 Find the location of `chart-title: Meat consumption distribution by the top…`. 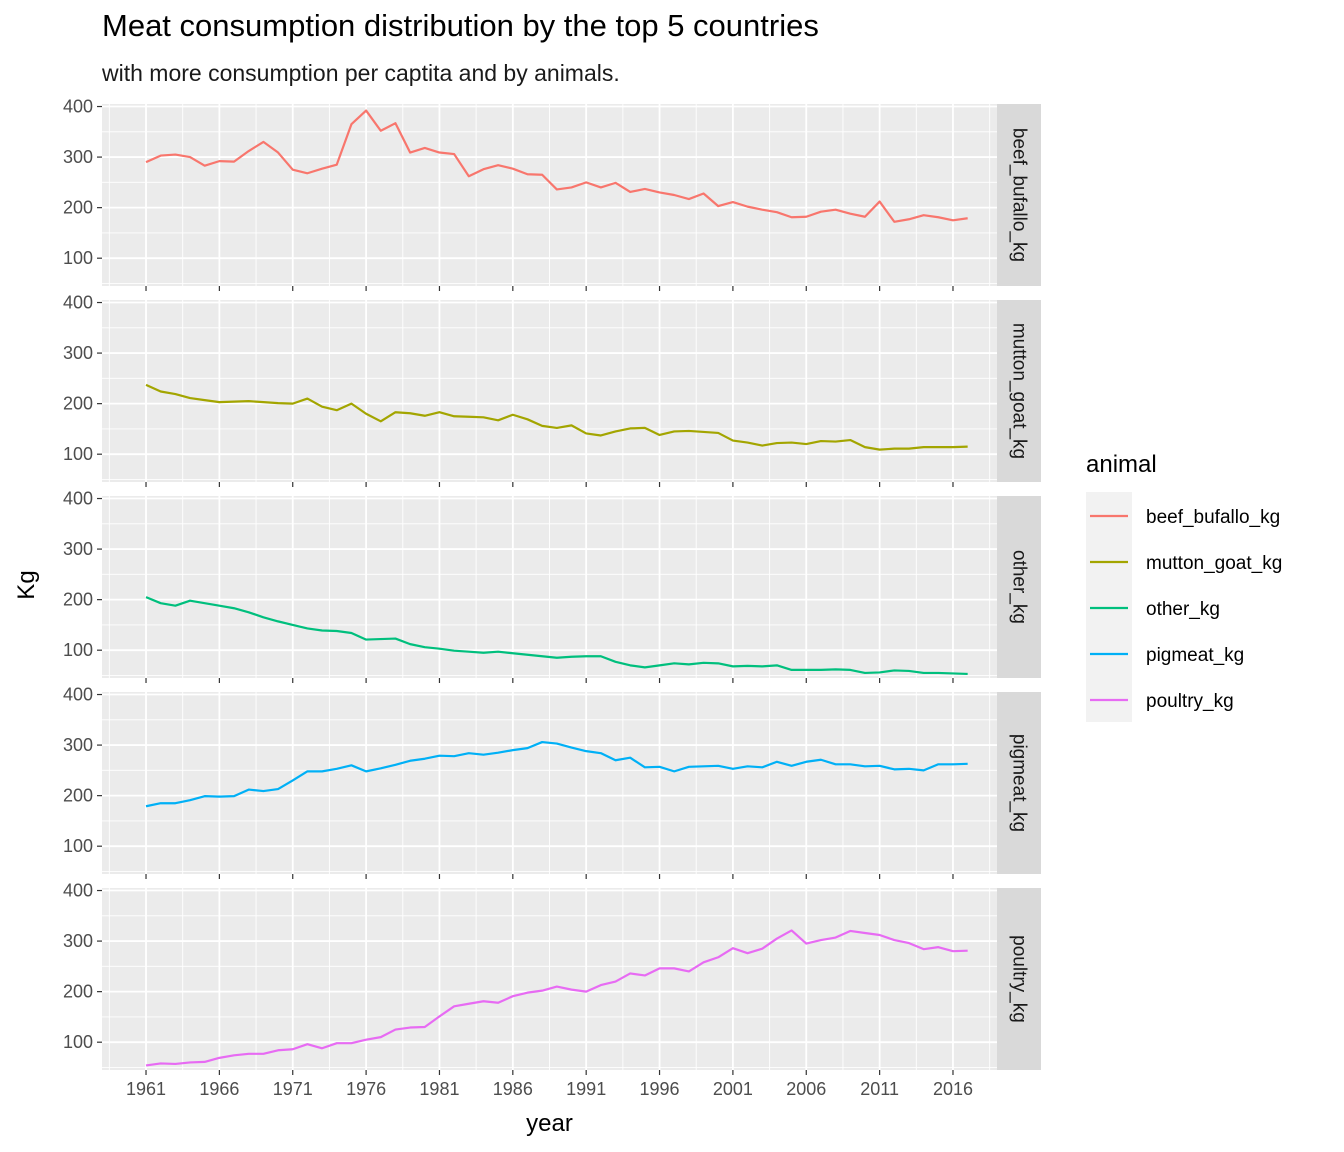

chart-title: Meat consumption distribution by the top… is located at coordinates (460, 25).